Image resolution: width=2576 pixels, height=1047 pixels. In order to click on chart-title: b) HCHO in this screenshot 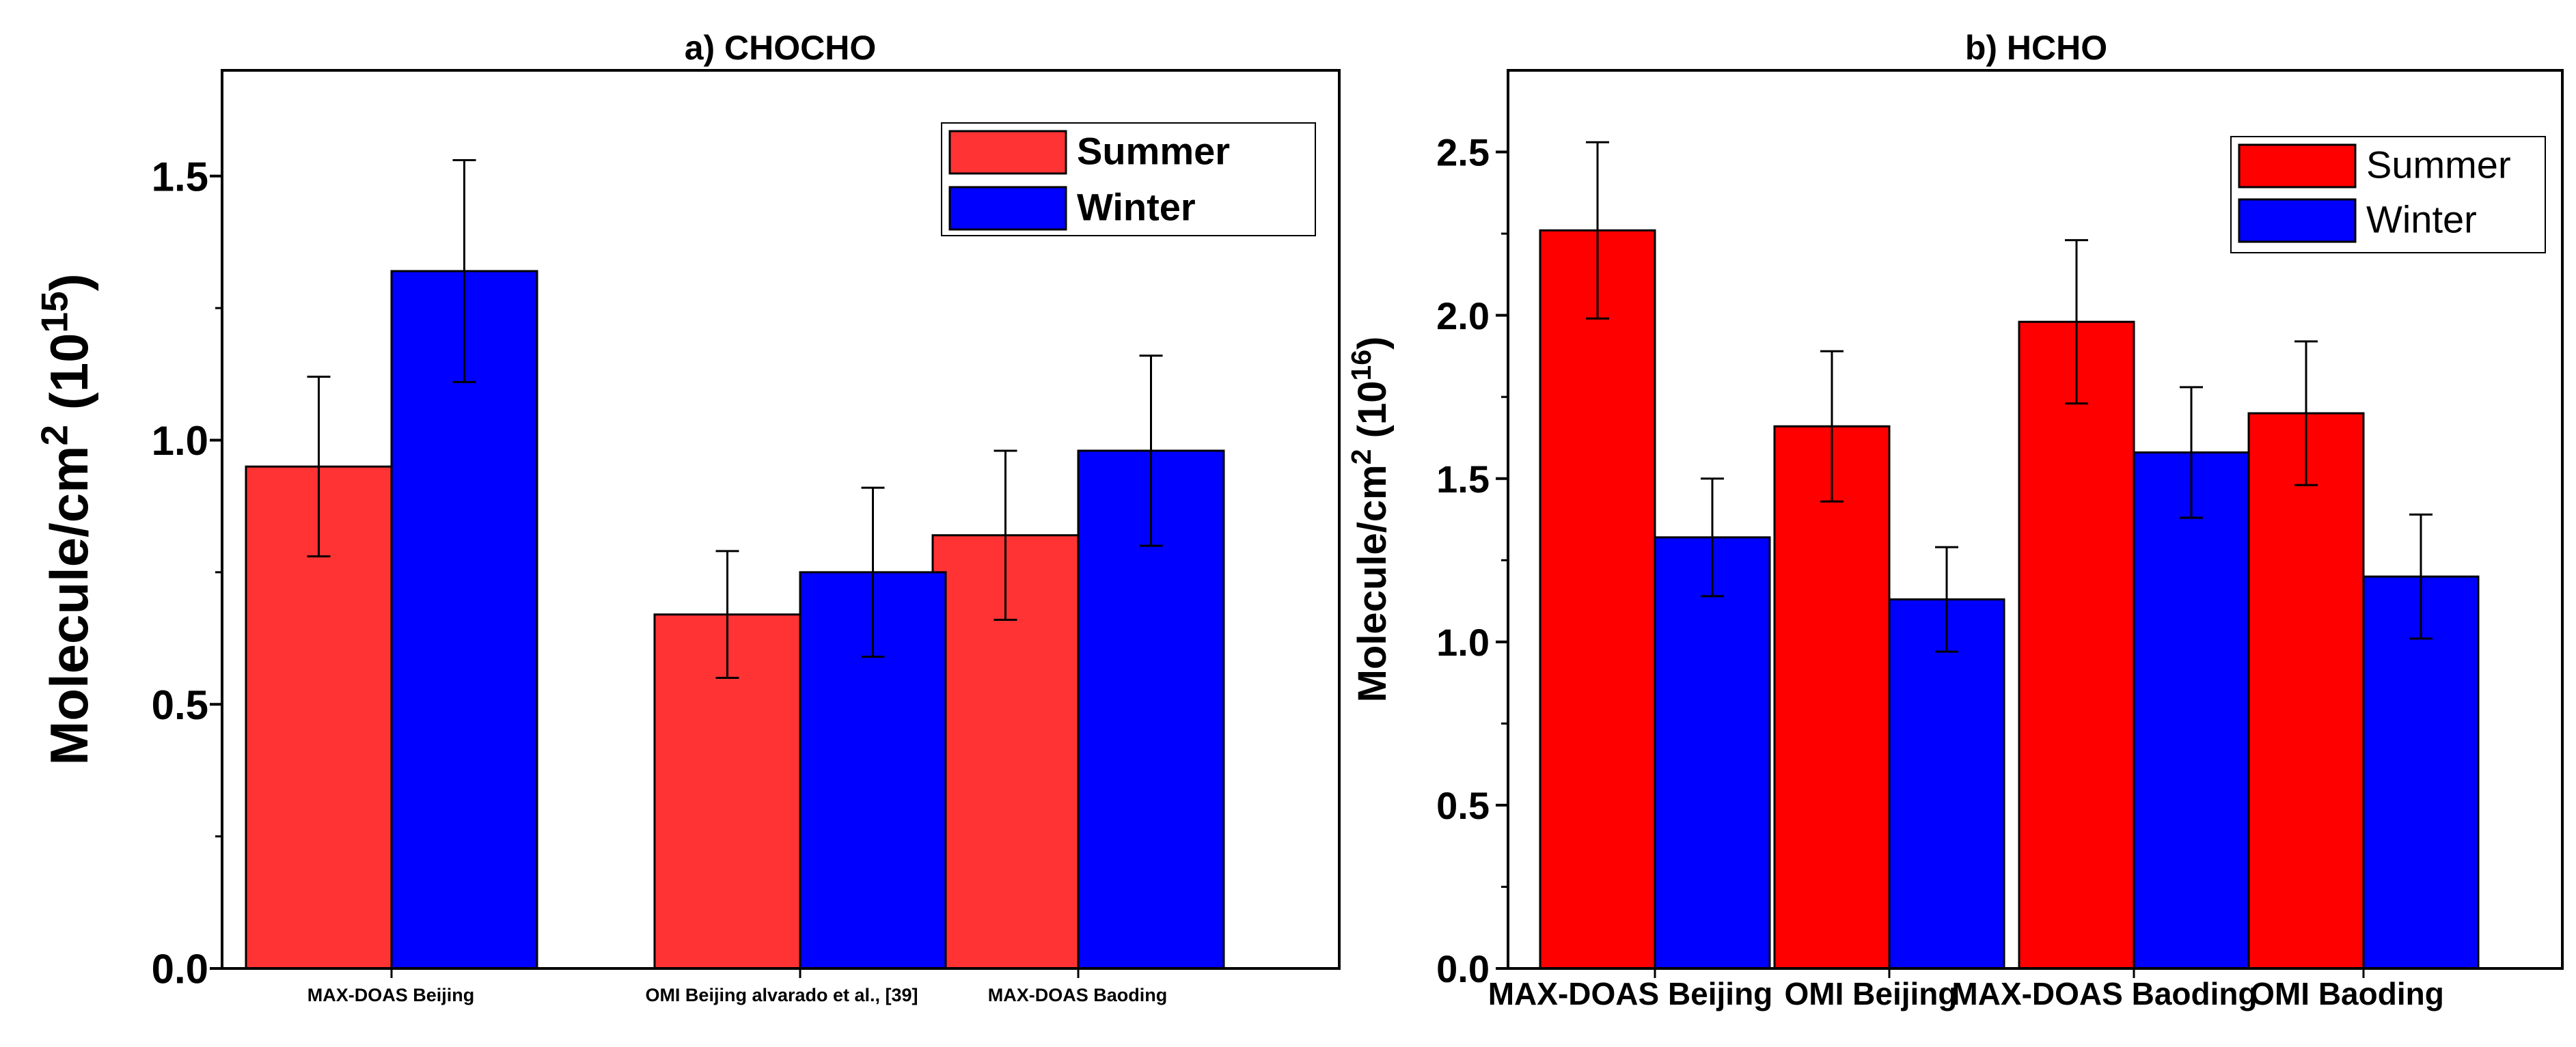, I will do `click(2036, 48)`.